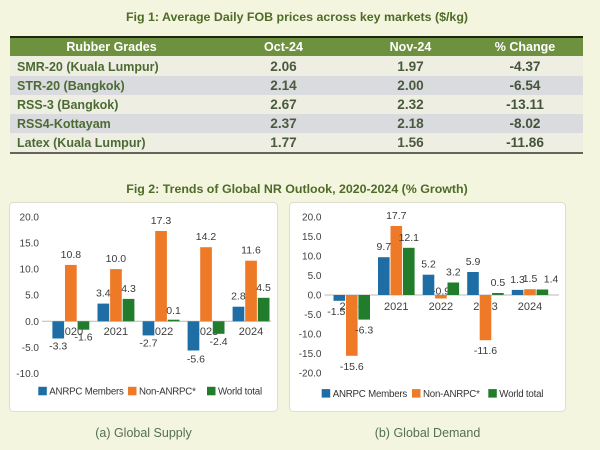 This screenshot has height=450, width=600. I want to click on svg-text: -0.9, so click(441, 292).